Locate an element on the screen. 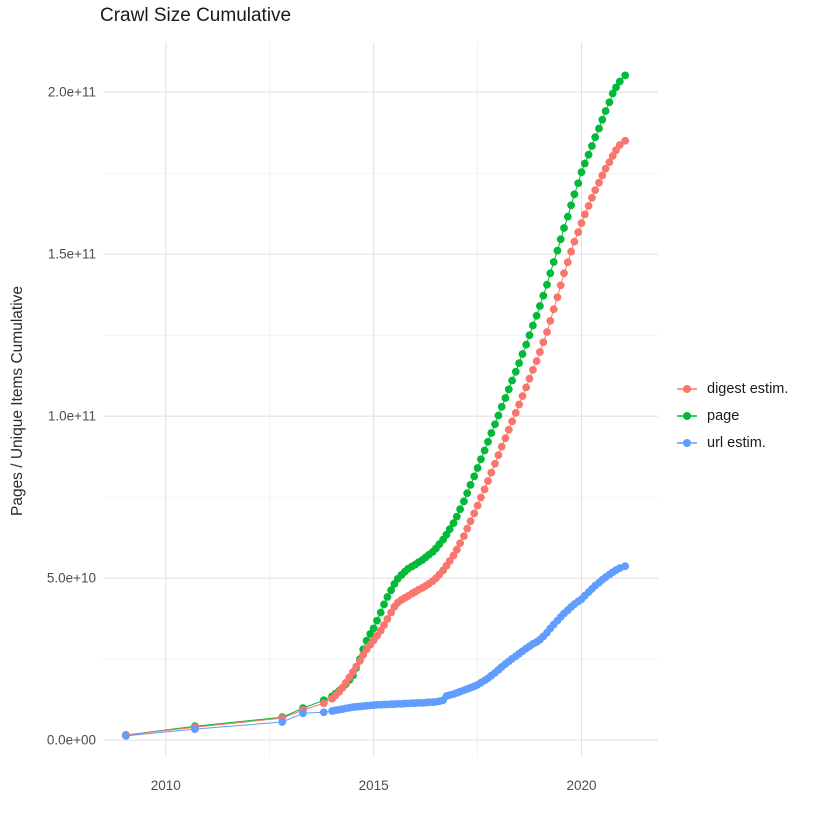 The image size is (826, 827). svg-text: 2.0e+11 is located at coordinates (72, 92).